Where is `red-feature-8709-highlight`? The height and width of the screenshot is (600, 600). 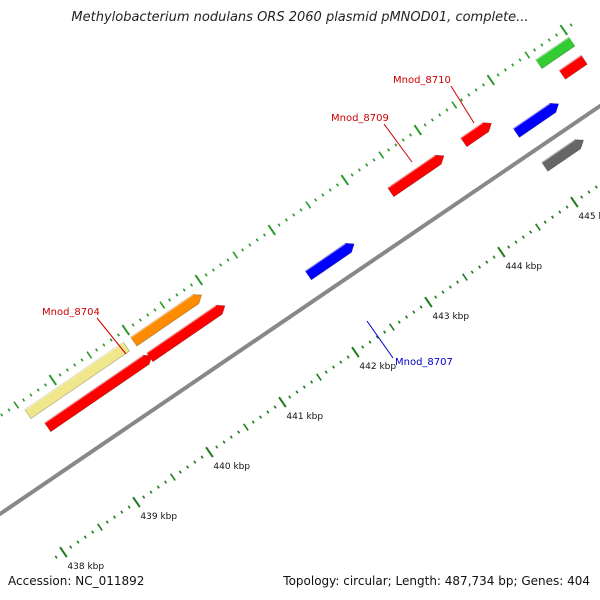
red-feature-8709-highlight is located at coordinates (411, 171).